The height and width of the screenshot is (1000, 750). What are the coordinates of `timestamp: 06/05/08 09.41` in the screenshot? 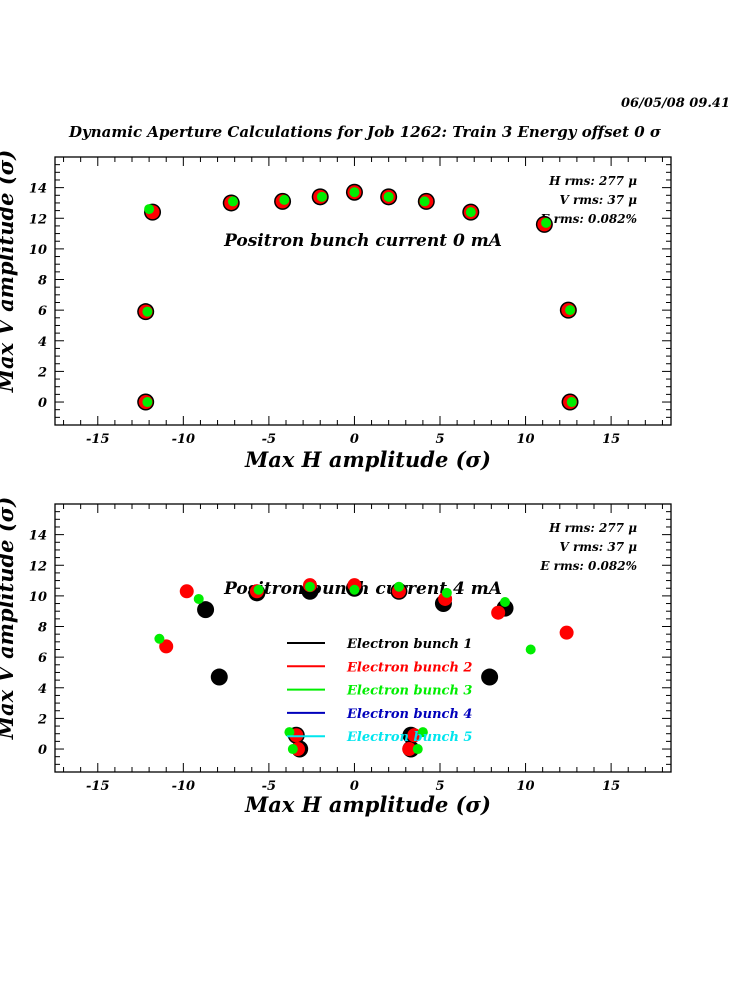 It's located at (675, 103).